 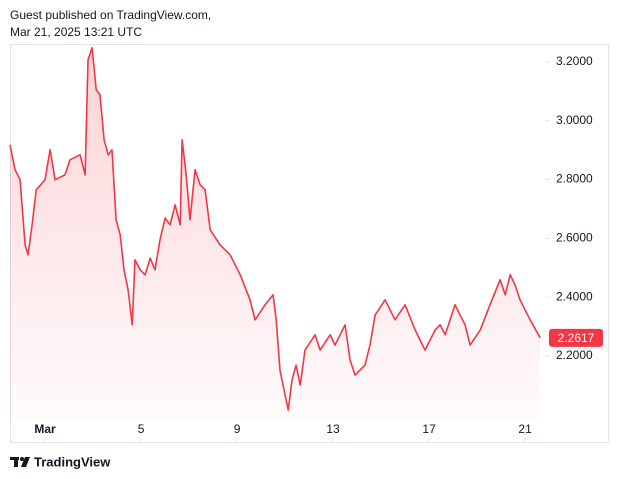 I want to click on y-tick-label: 2.8000, so click(x=574, y=179).